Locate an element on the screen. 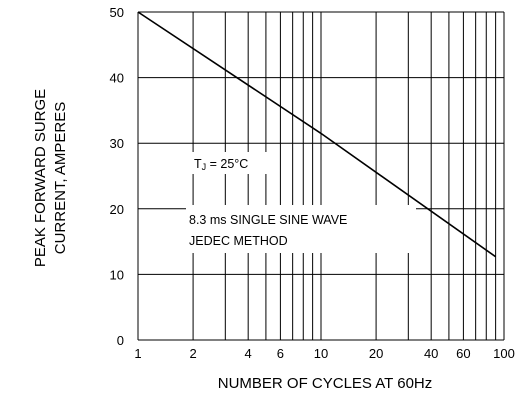 The height and width of the screenshot is (398, 528). x-tick-label: 60 is located at coordinates (463, 353).